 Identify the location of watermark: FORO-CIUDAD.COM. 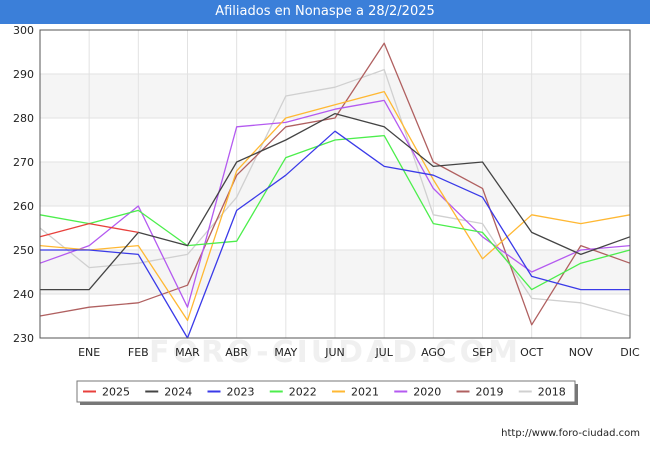
(335, 352).